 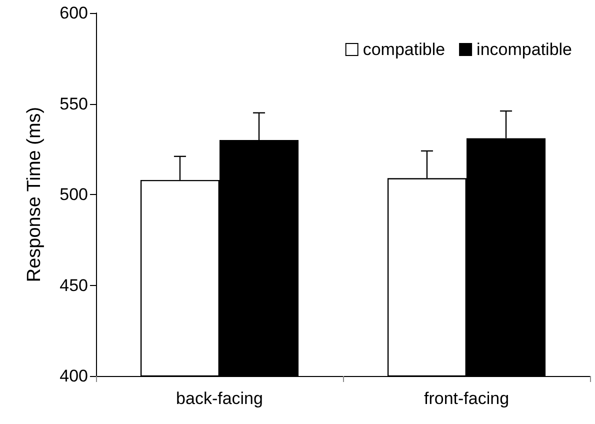 What do you see at coordinates (74, 285) in the screenshot?
I see `y-tick-label: 450` at bounding box center [74, 285].